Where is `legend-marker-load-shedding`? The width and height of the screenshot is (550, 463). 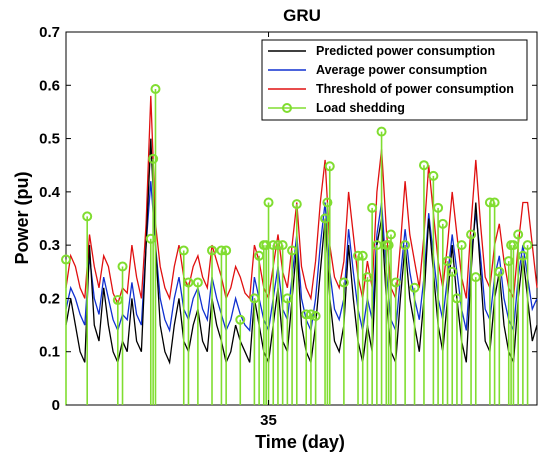
legend-marker-load-shedding is located at coordinates (287, 108).